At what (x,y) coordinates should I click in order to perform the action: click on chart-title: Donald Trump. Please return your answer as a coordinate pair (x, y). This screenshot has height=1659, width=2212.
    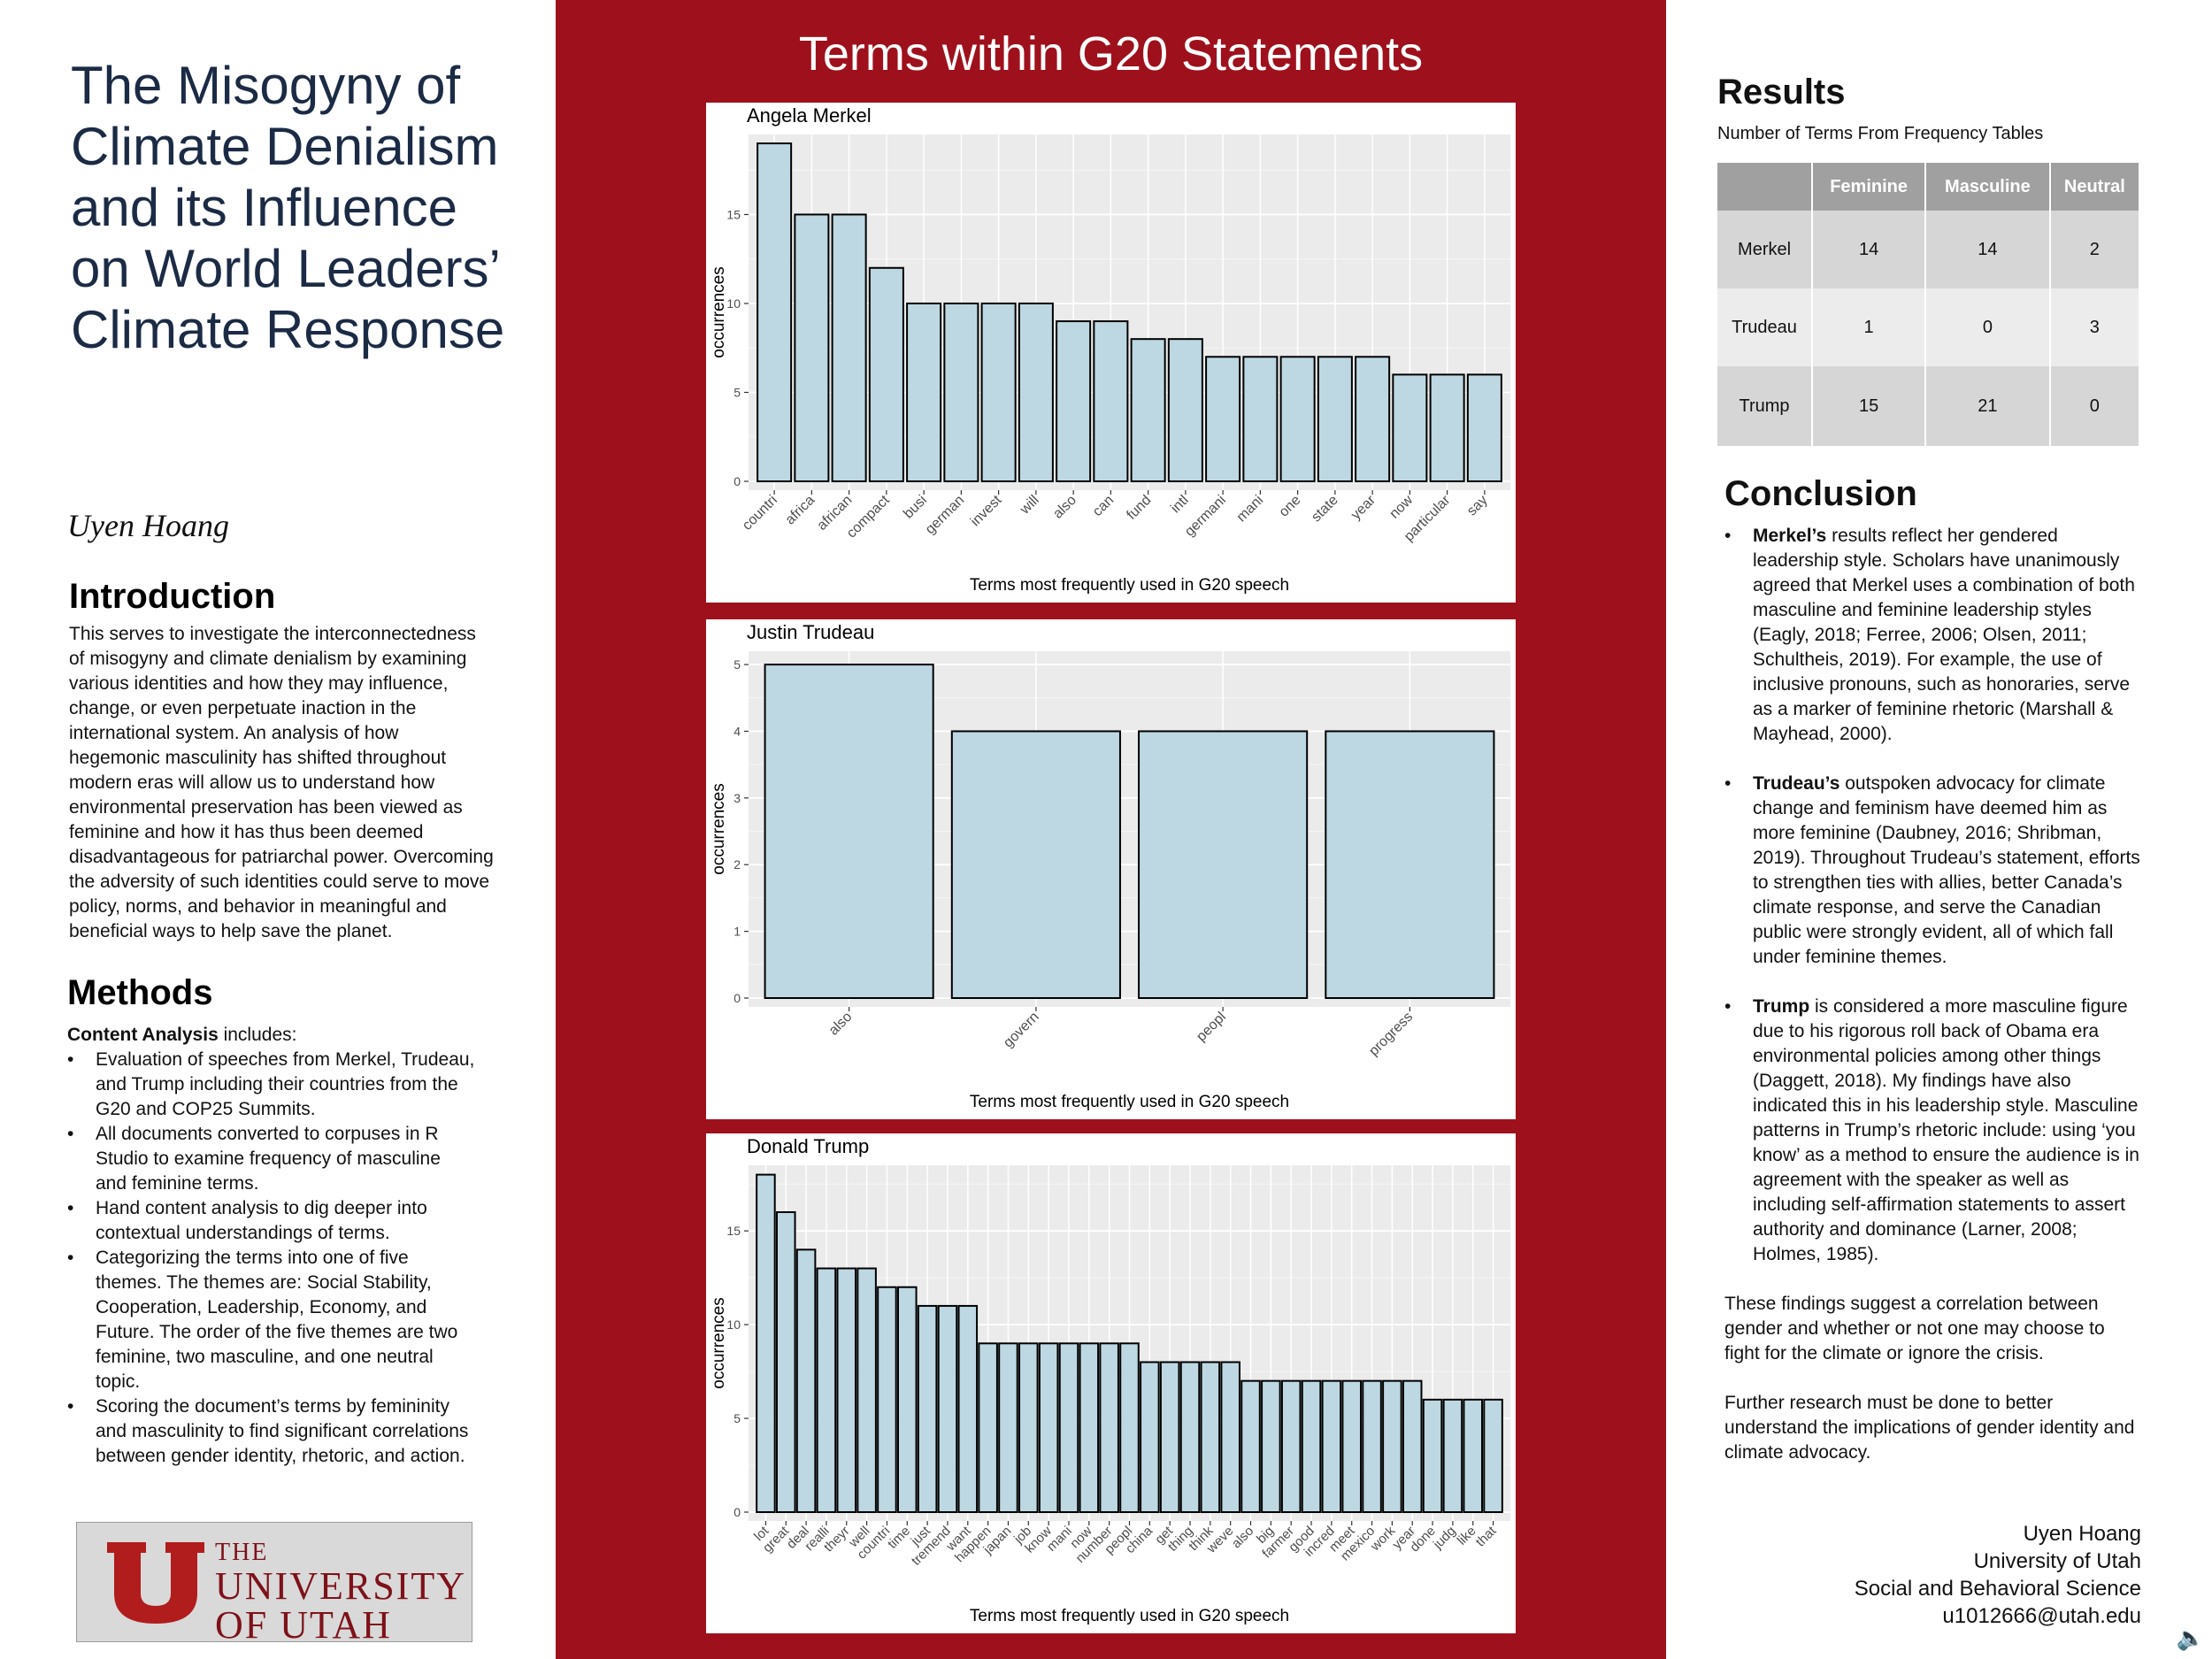
    Looking at the image, I should click on (808, 1146).